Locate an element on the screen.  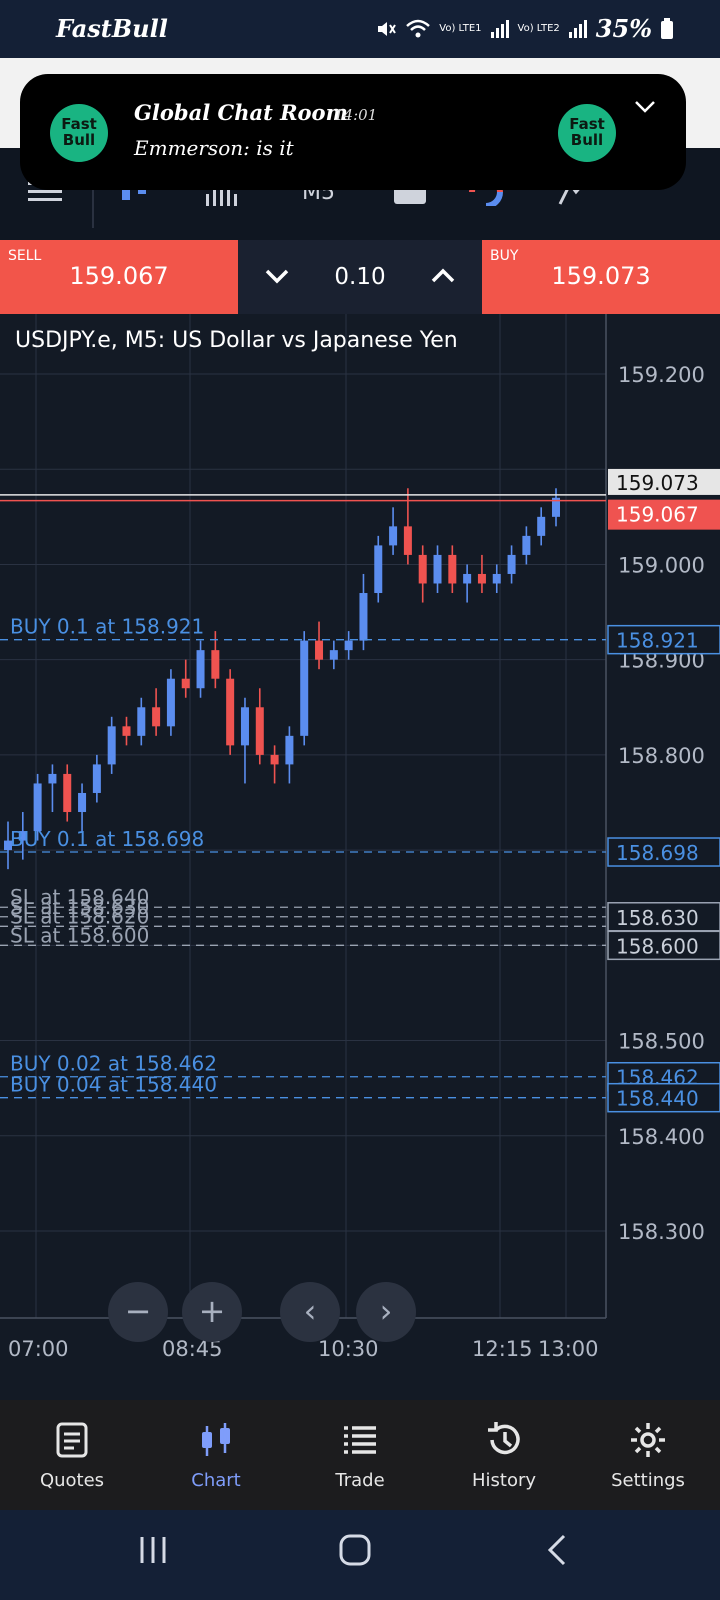
decrease-volume-icon is located at coordinates (277, 277).